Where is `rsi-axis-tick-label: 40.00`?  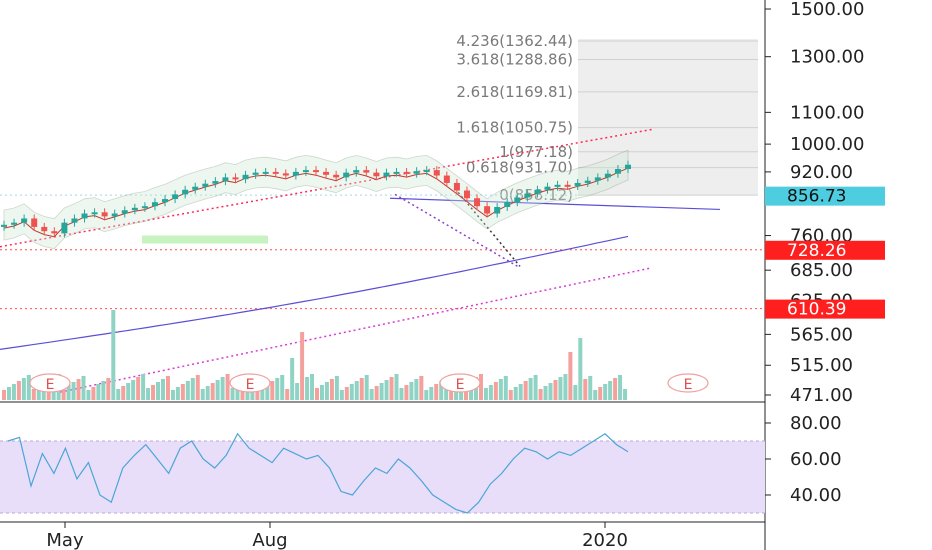 rsi-axis-tick-label: 40.00 is located at coordinates (816, 495).